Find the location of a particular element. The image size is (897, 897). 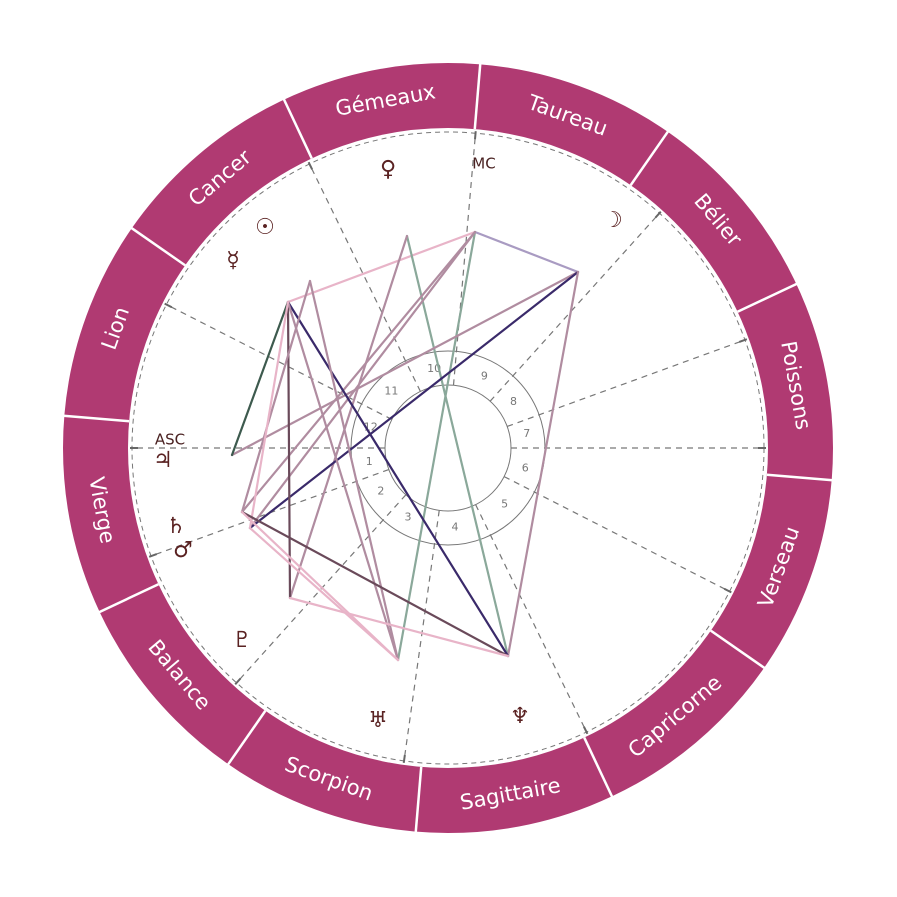

house-number: 1 is located at coordinates (369, 461).